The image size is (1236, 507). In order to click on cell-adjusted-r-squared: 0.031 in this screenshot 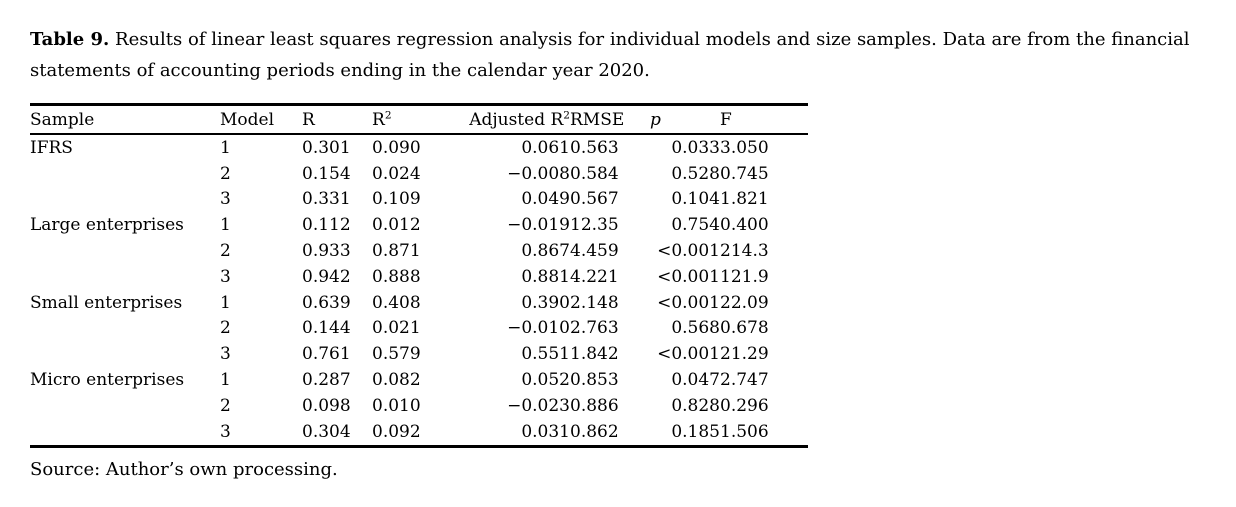, I will do `click(545, 431)`.